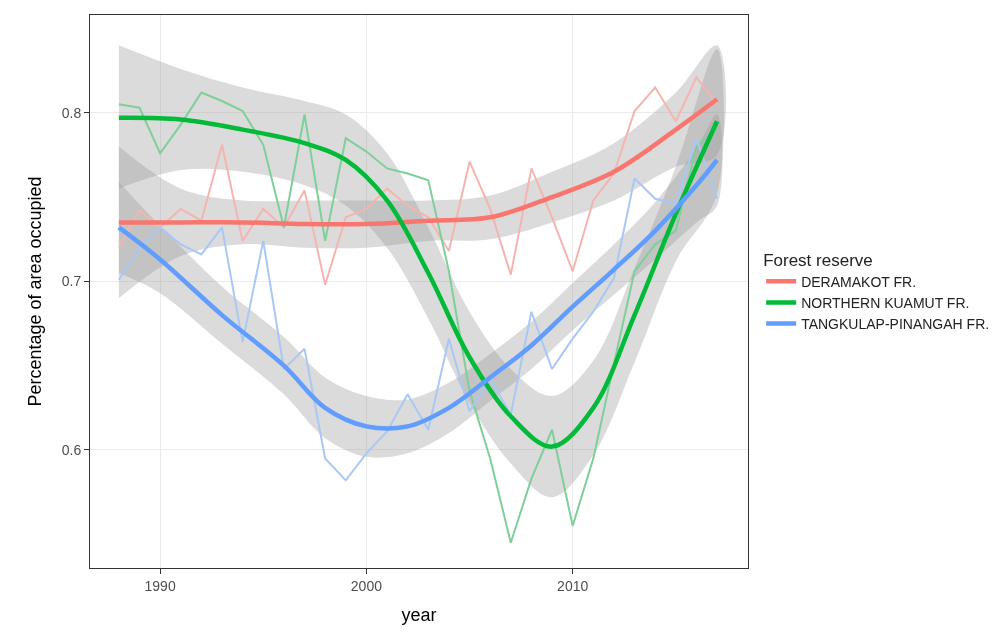  Describe the element at coordinates (71, 281) in the screenshot. I see `y-tick-label: 0.7` at that location.